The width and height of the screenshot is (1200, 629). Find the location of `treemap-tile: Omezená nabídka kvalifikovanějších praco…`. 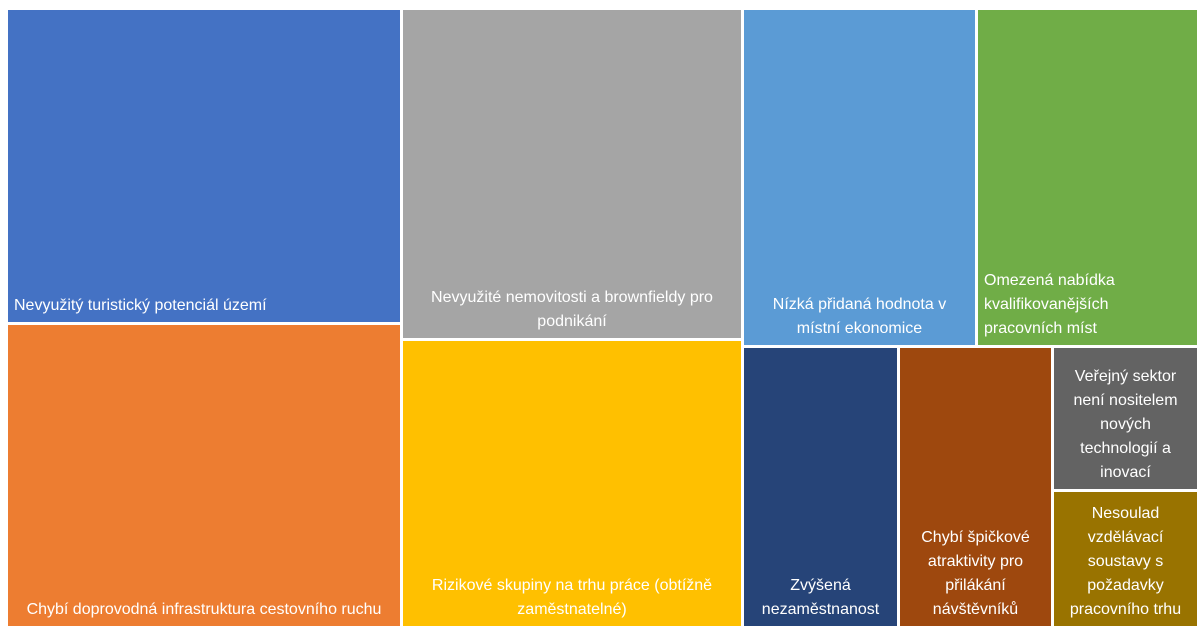

treemap-tile: Omezená nabídka kvalifikovanějších praco… is located at coordinates (1089, 179).